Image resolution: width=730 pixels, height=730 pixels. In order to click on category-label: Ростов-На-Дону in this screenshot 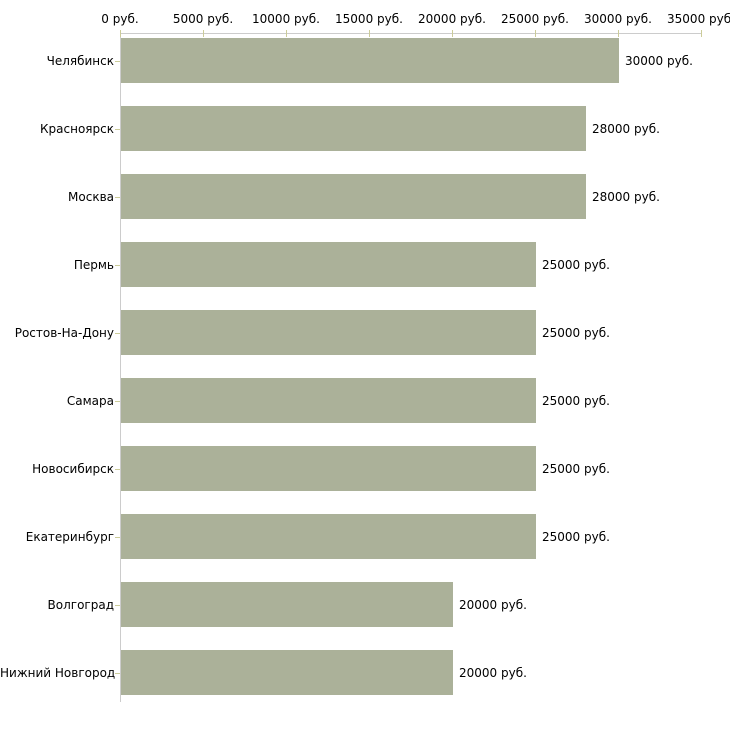, I will do `click(64, 333)`.